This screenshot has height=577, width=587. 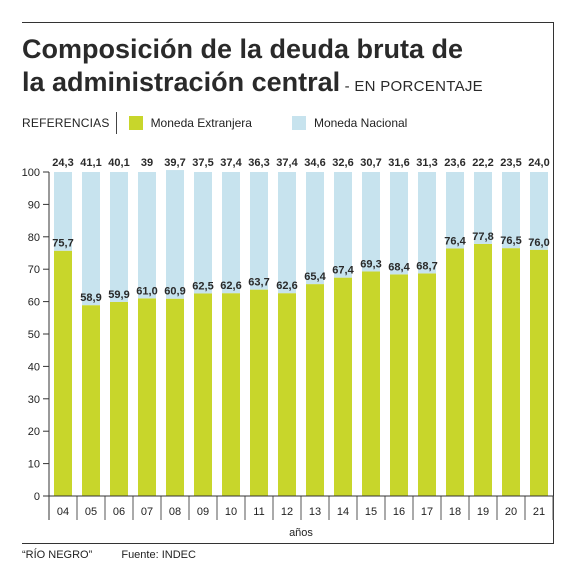 What do you see at coordinates (426, 266) in the screenshot?
I see `value-label-foreign-17: 68,7` at bounding box center [426, 266].